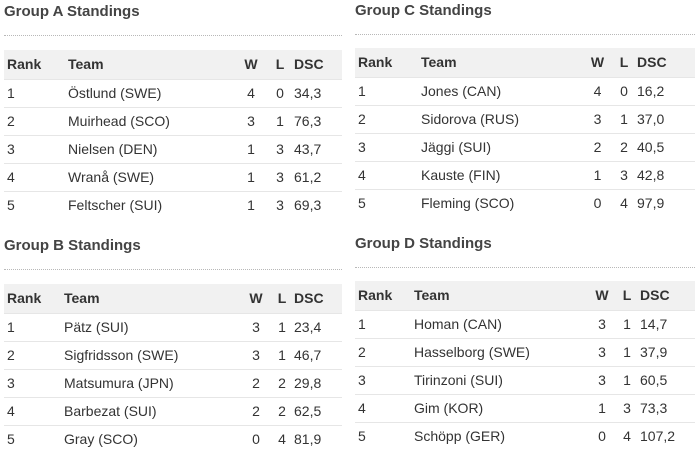 This screenshot has height=453, width=700. What do you see at coordinates (173, 177) in the screenshot?
I see `table-row: 4 Wranå (SWE) 1 3 61,2` at bounding box center [173, 177].